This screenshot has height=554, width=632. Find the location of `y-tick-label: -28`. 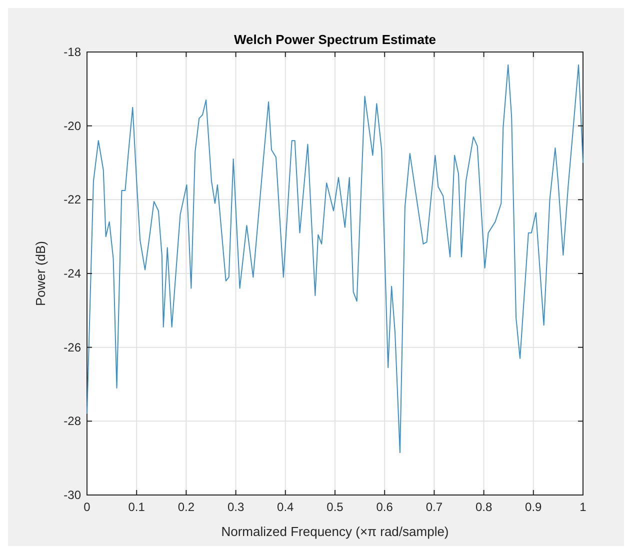

y-tick-label: -28 is located at coordinates (73, 421).